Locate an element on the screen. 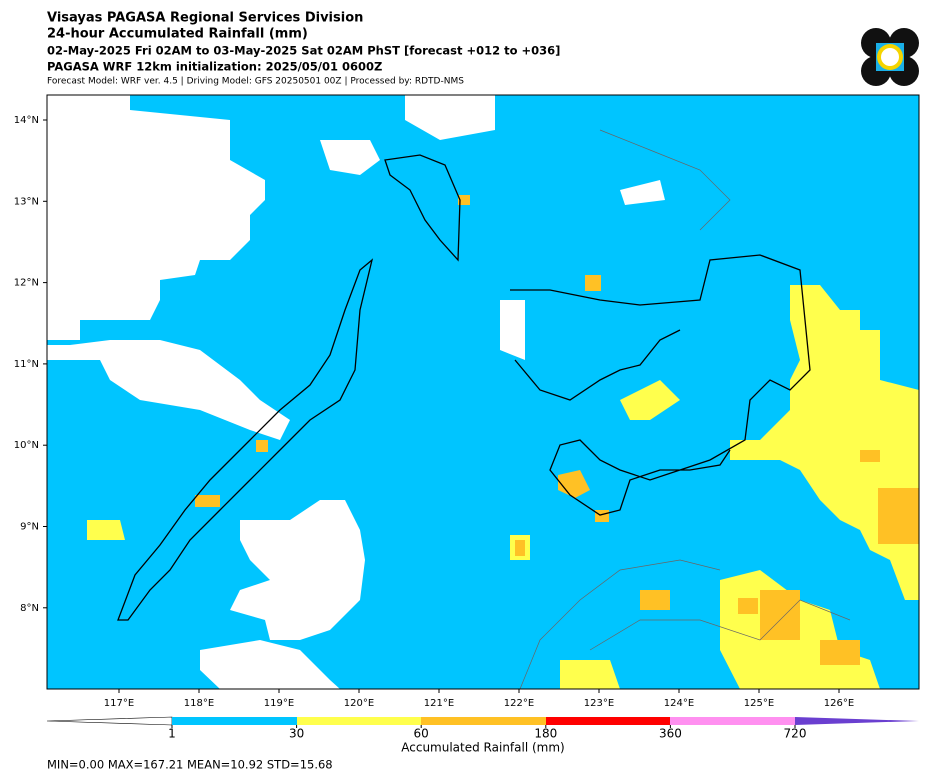 This screenshot has height=784, width=937. y-tick-label: 10°N is located at coordinates (26, 445).